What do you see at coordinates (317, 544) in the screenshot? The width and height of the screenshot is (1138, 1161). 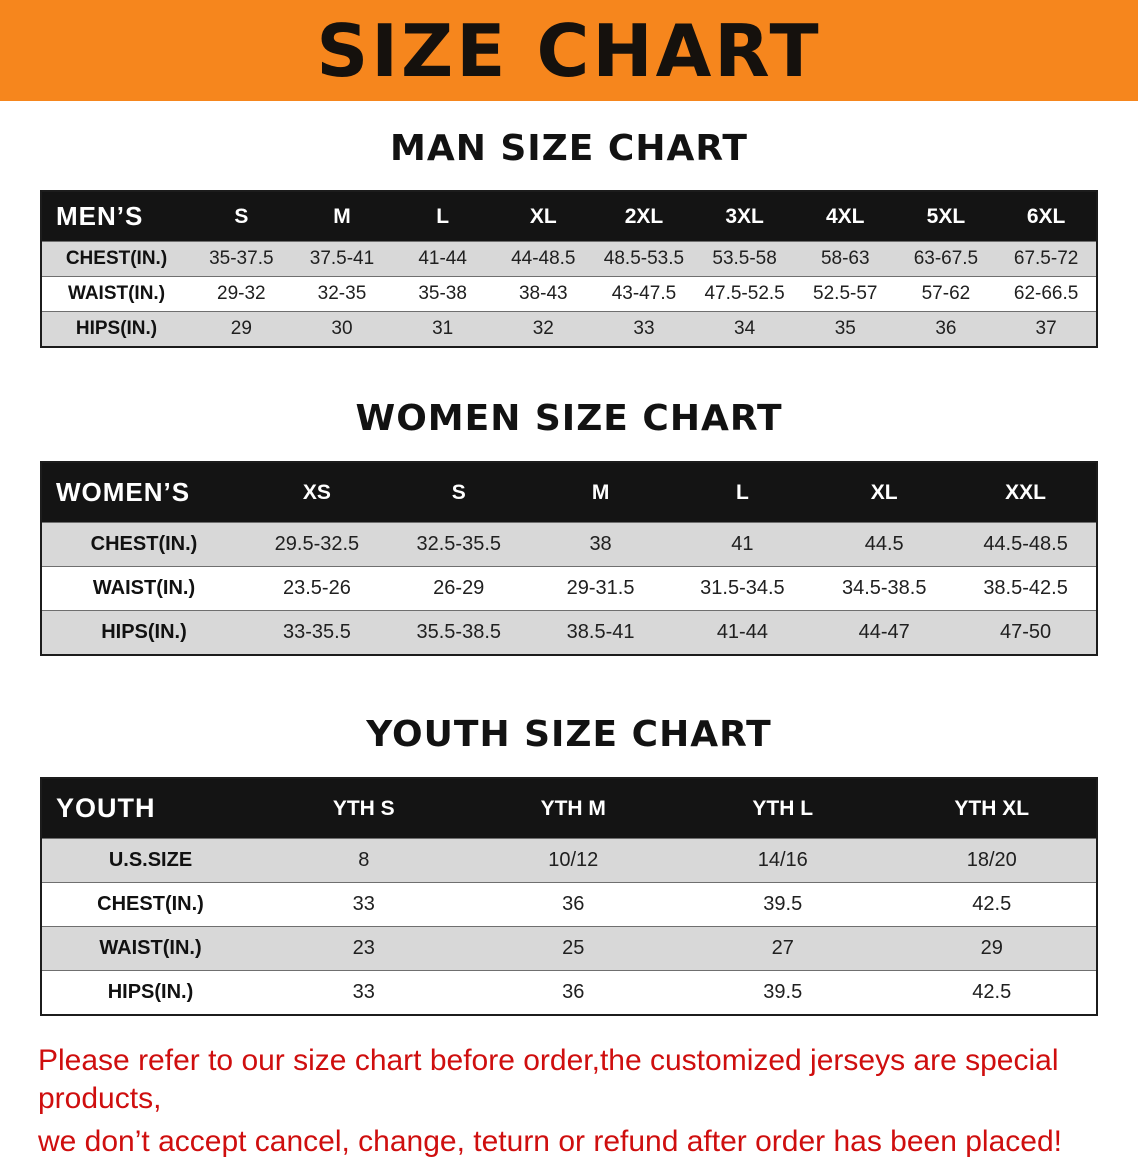 I see `size-value-cell: 29.5-32.5` at bounding box center [317, 544].